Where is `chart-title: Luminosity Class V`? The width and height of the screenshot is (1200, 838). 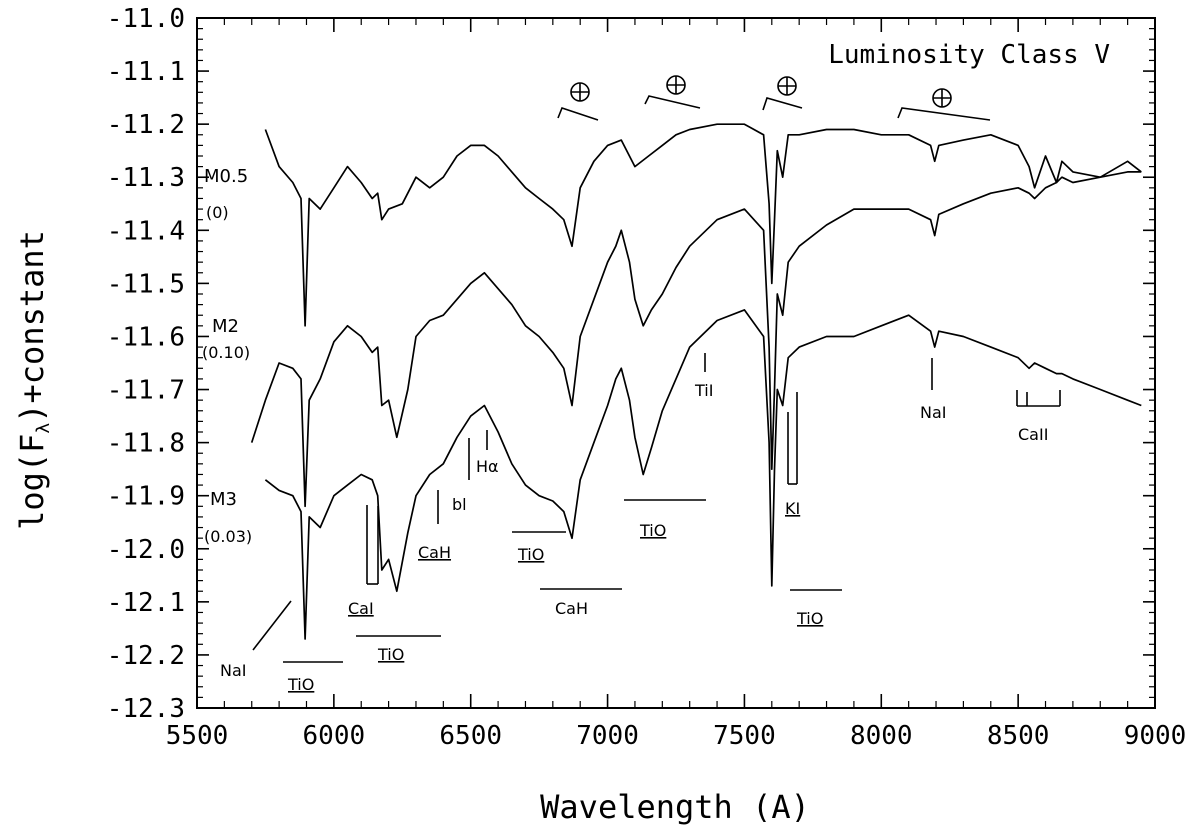
chart-title: Luminosity Class V is located at coordinates (969, 55).